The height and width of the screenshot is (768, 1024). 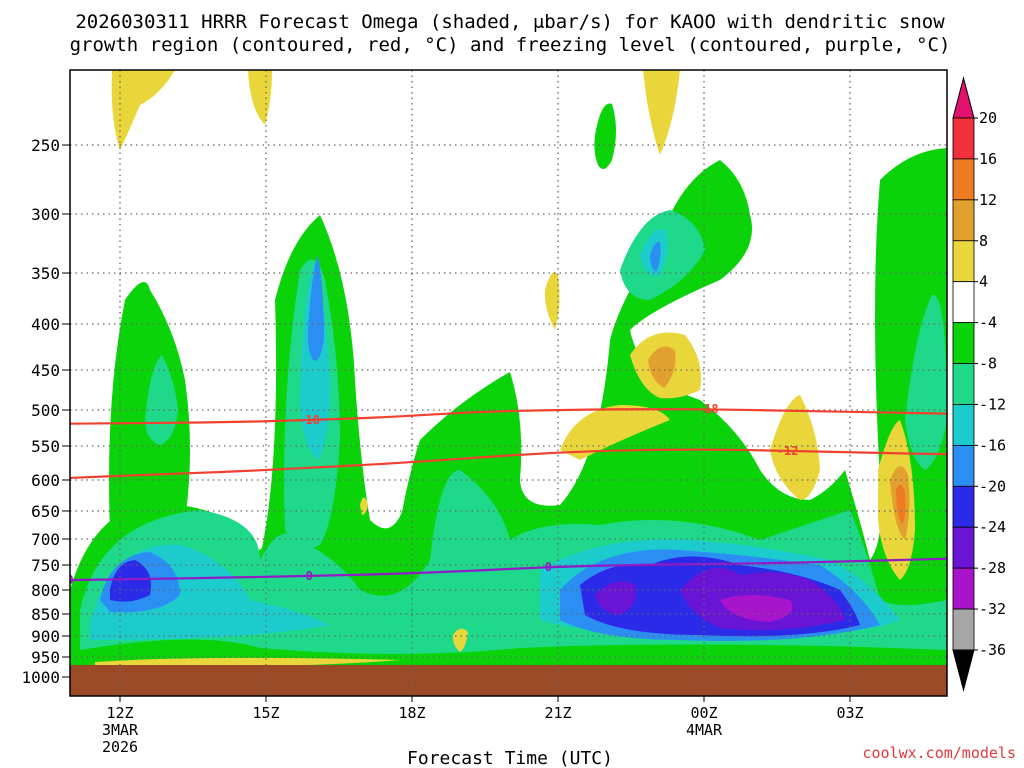 What do you see at coordinates (508, 464) in the screenshot?
I see `dsg-contour--12` at bounding box center [508, 464].